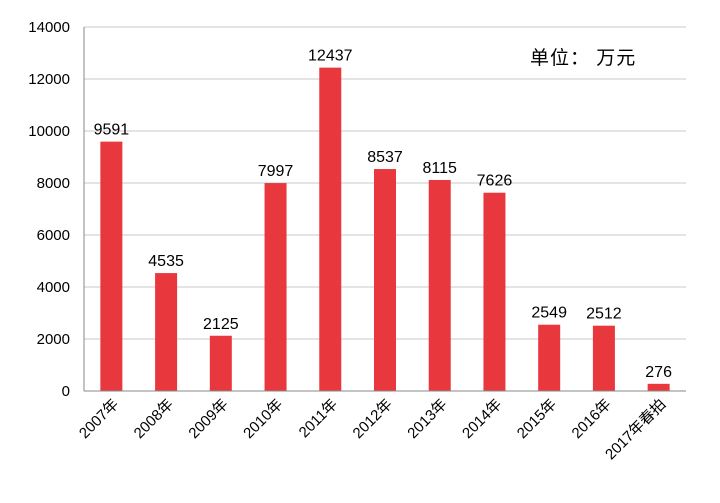 The height and width of the screenshot is (503, 720). What do you see at coordinates (99, 419) in the screenshot?
I see `x-tick-label: 2007年` at bounding box center [99, 419].